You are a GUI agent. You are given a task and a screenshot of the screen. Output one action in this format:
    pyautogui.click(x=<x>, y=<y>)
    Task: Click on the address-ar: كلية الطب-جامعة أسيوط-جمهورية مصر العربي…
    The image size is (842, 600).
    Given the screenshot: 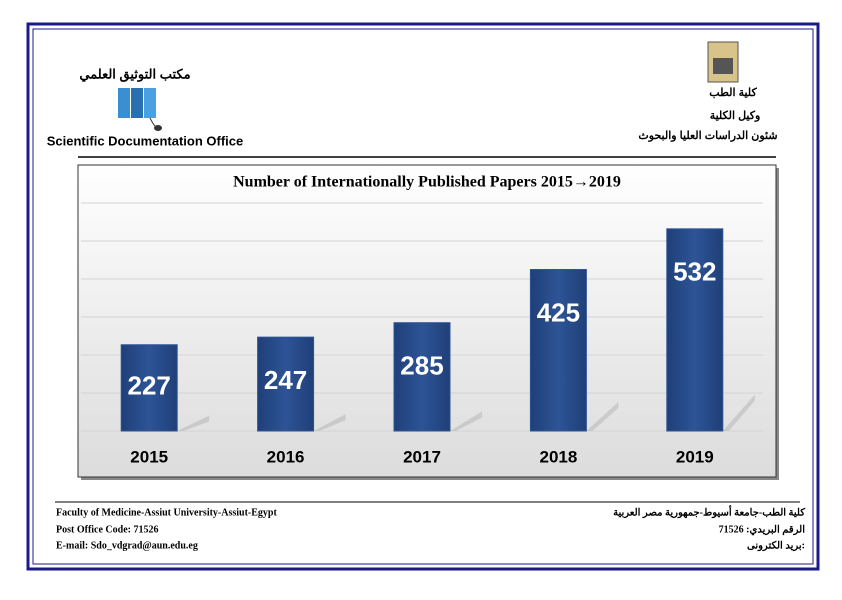 What is the action you would take?
    pyautogui.click(x=709, y=511)
    